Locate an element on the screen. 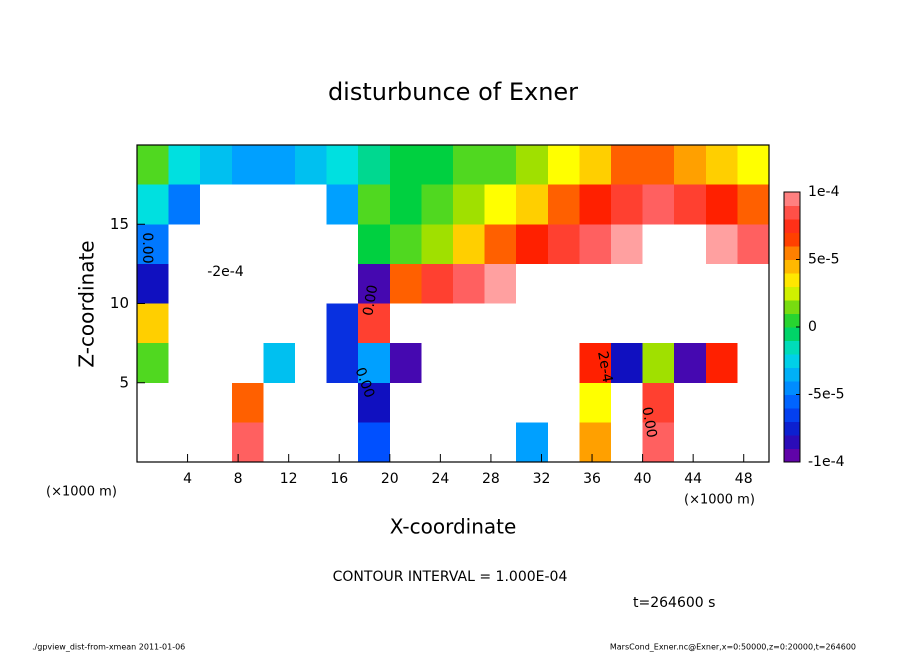 The width and height of the screenshot is (904, 658). colorbar-tick-label: 1e-4 is located at coordinates (824, 192).